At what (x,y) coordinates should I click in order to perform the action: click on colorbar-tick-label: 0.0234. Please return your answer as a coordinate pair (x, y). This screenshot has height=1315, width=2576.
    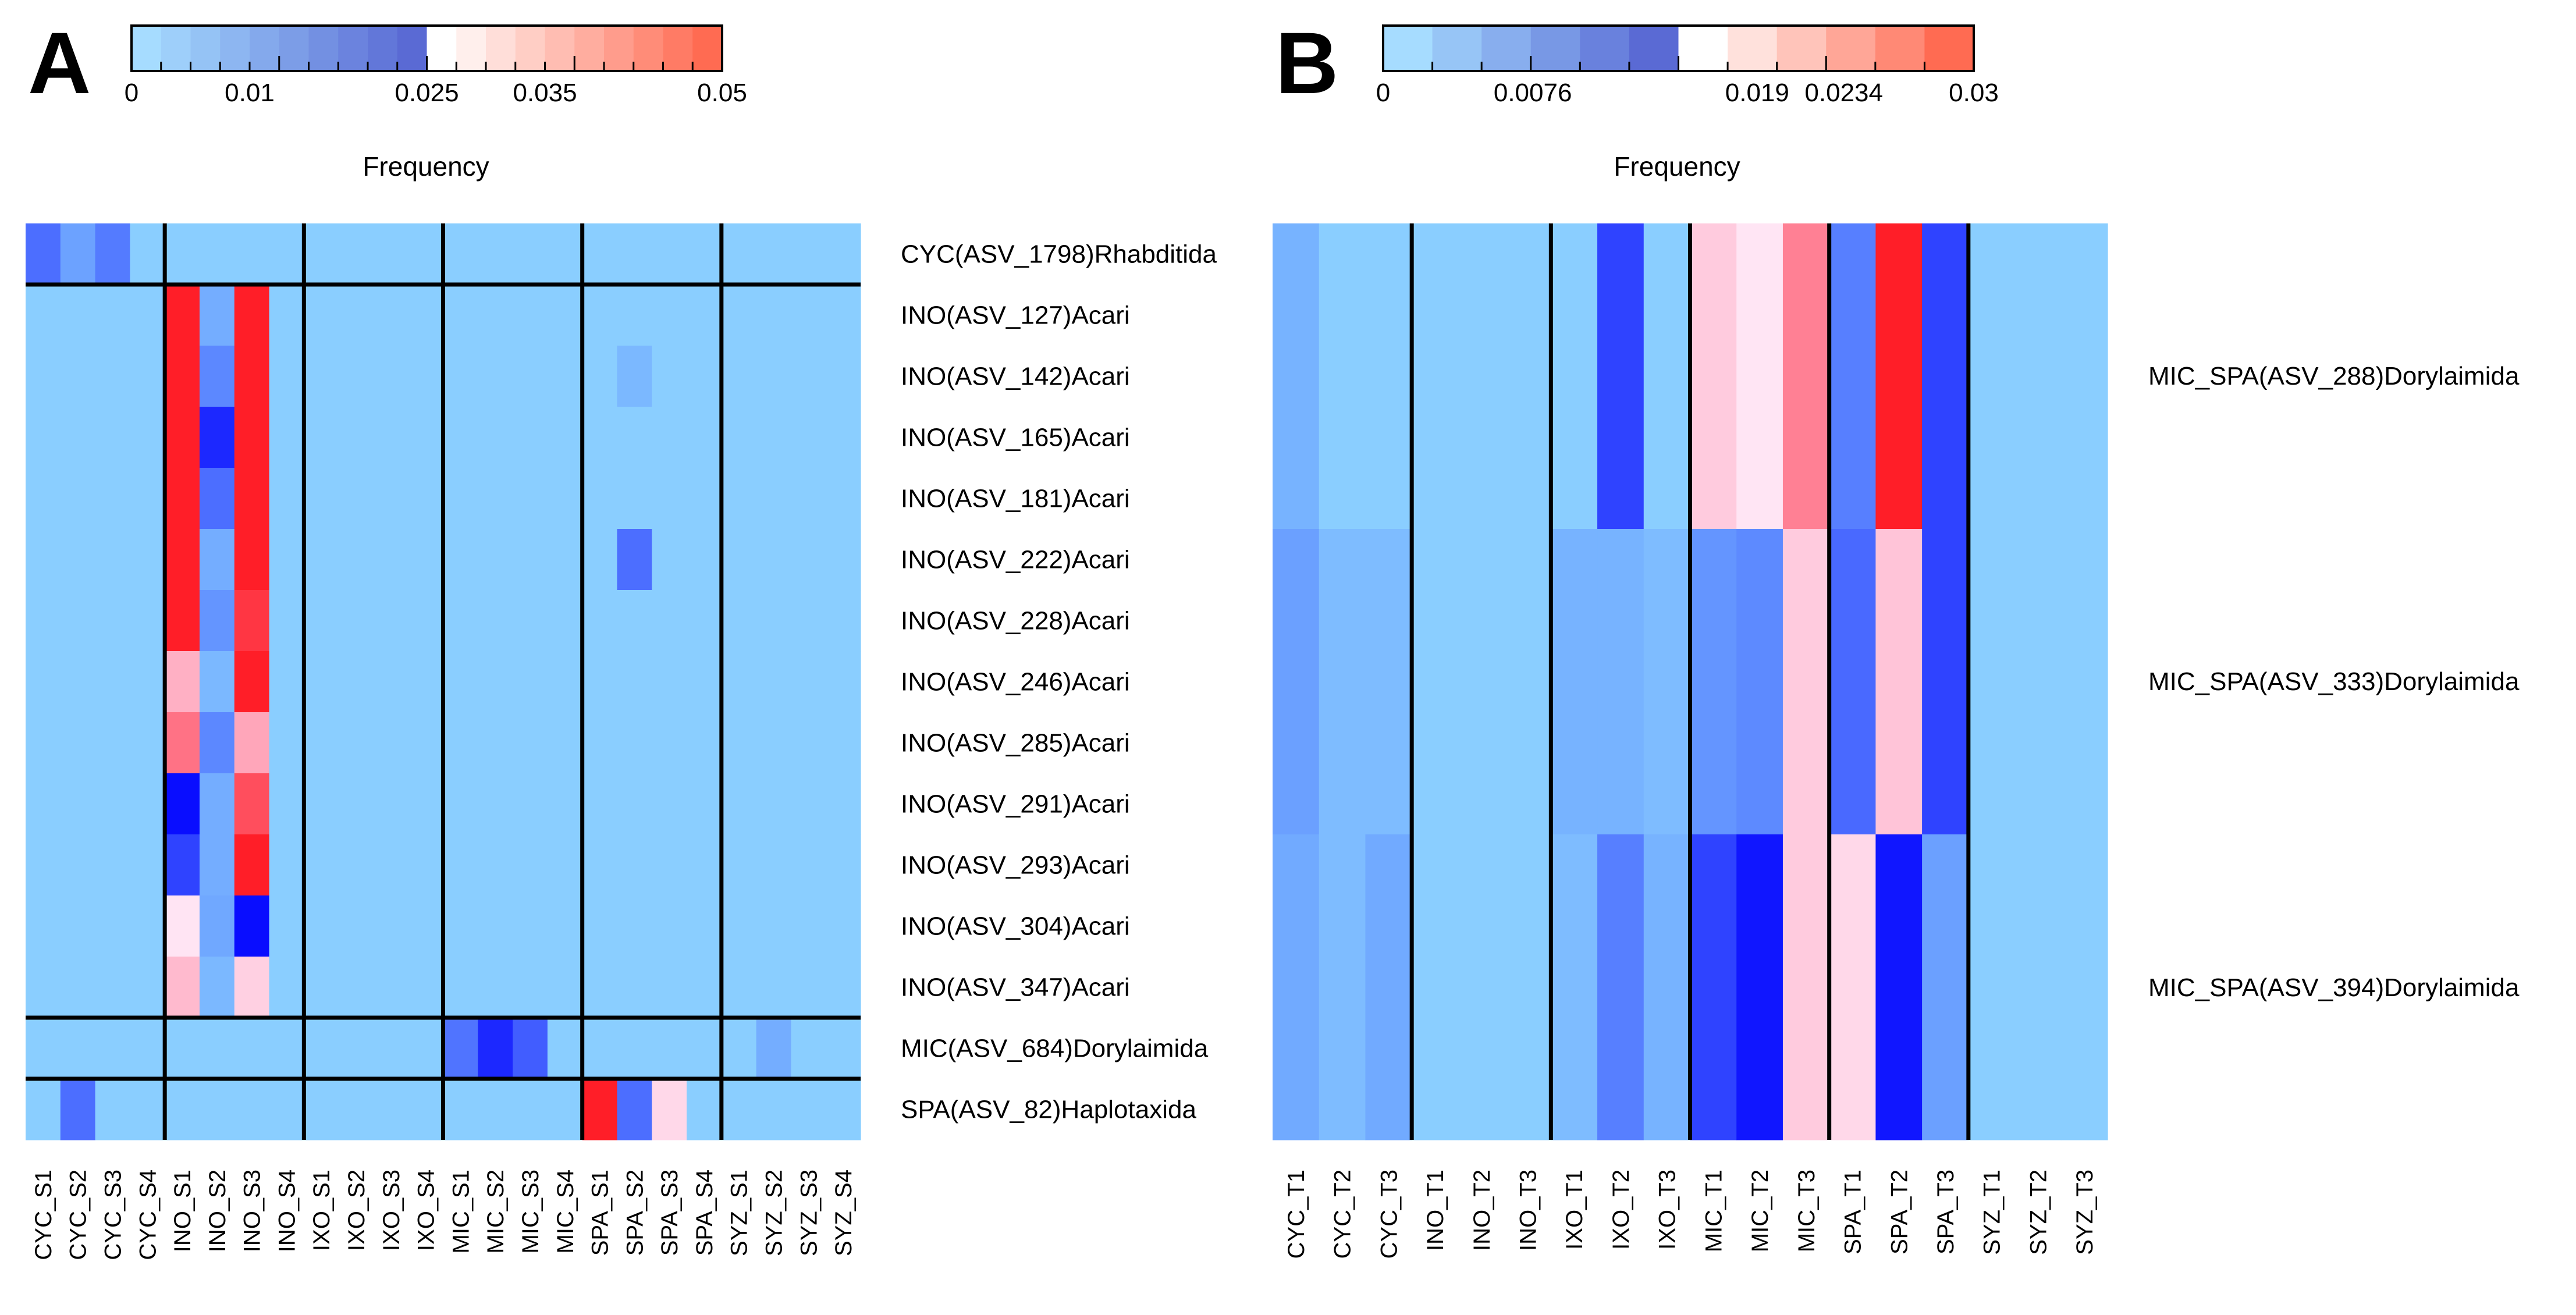
    Looking at the image, I should click on (1843, 93).